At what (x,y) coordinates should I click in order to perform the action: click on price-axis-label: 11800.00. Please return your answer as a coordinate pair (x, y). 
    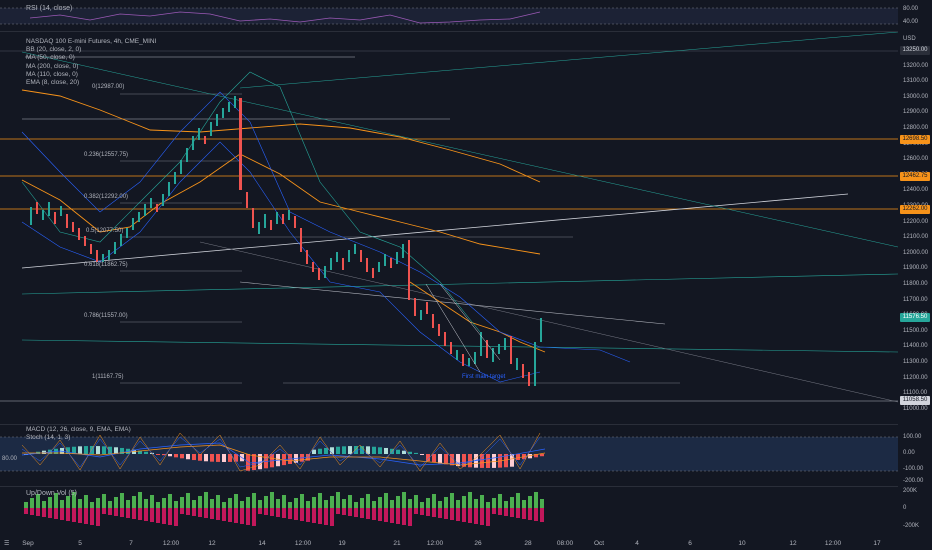
    Looking at the image, I should click on (915, 284).